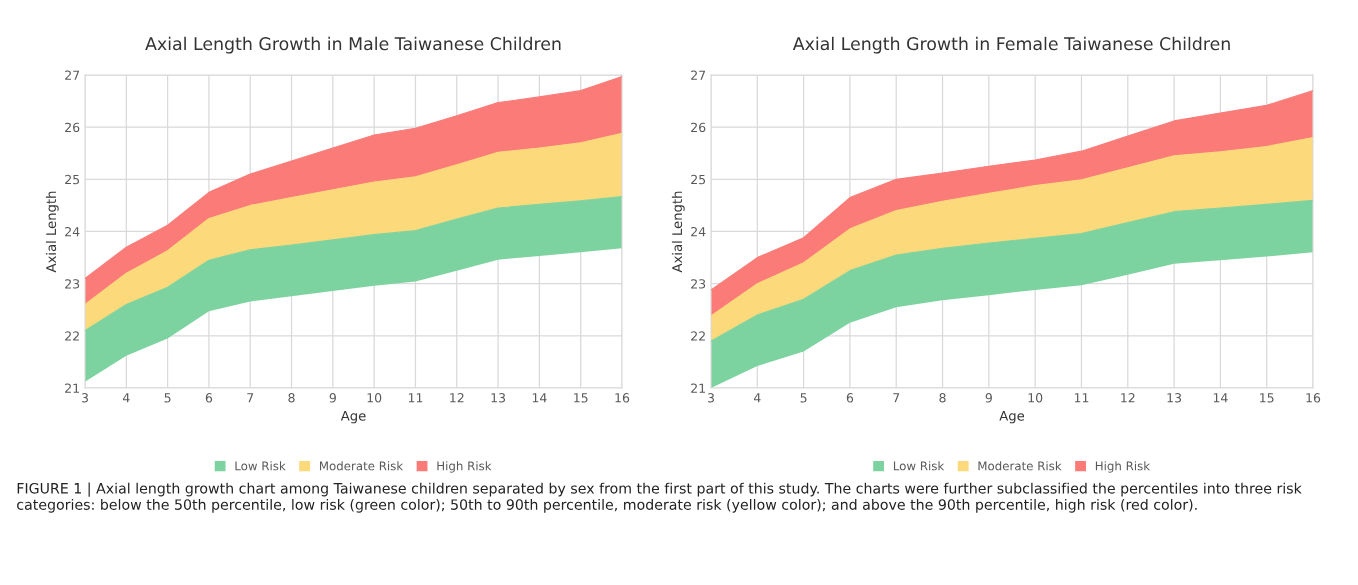 Image resolution: width=1358 pixels, height=585 pixels. Describe the element at coordinates (353, 45) in the screenshot. I see `chart-title: Axial Length Growth in Male Taiwanese Children` at that location.